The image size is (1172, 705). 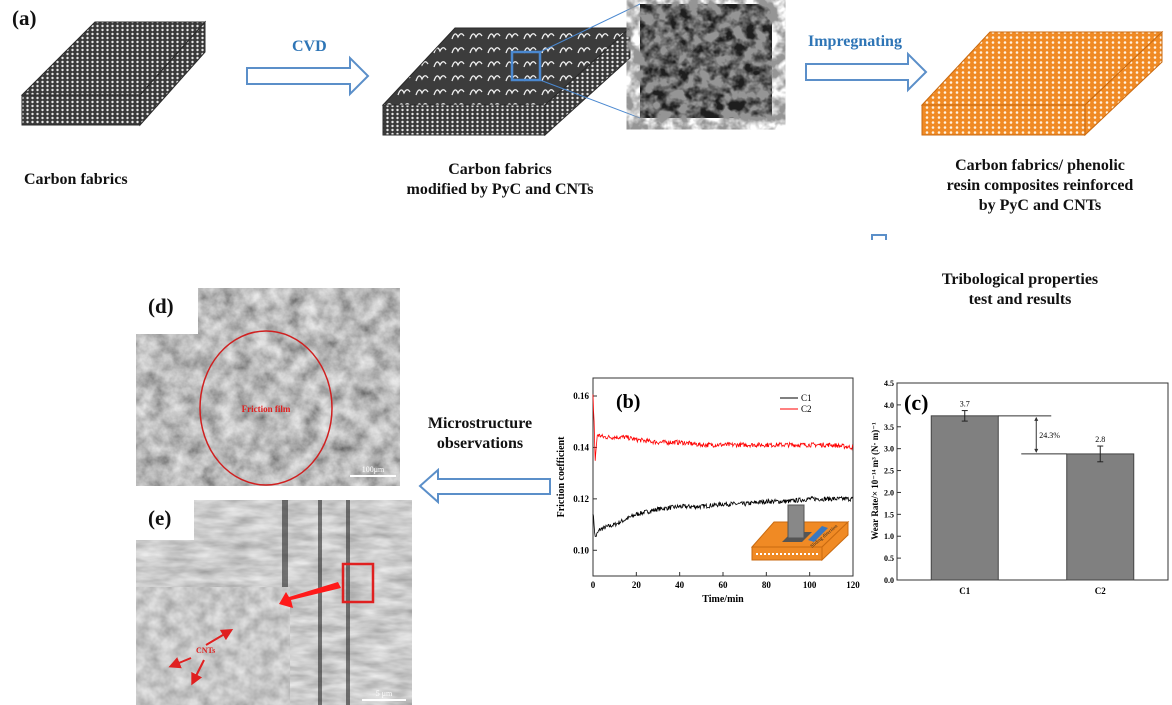 I want to click on difference-arrowheads, so click(x=1036, y=434).